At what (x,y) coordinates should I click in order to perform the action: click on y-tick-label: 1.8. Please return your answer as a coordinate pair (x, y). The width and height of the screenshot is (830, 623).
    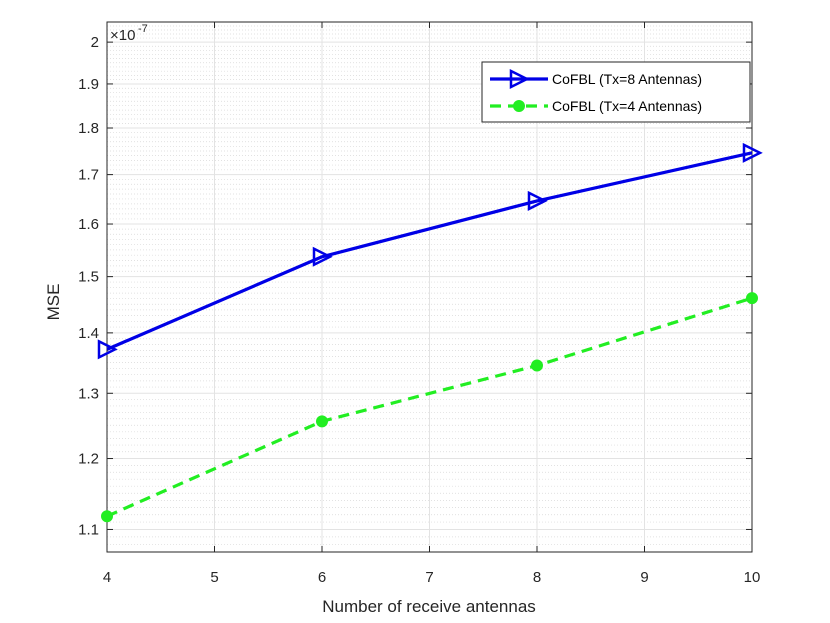
    Looking at the image, I should click on (88, 128).